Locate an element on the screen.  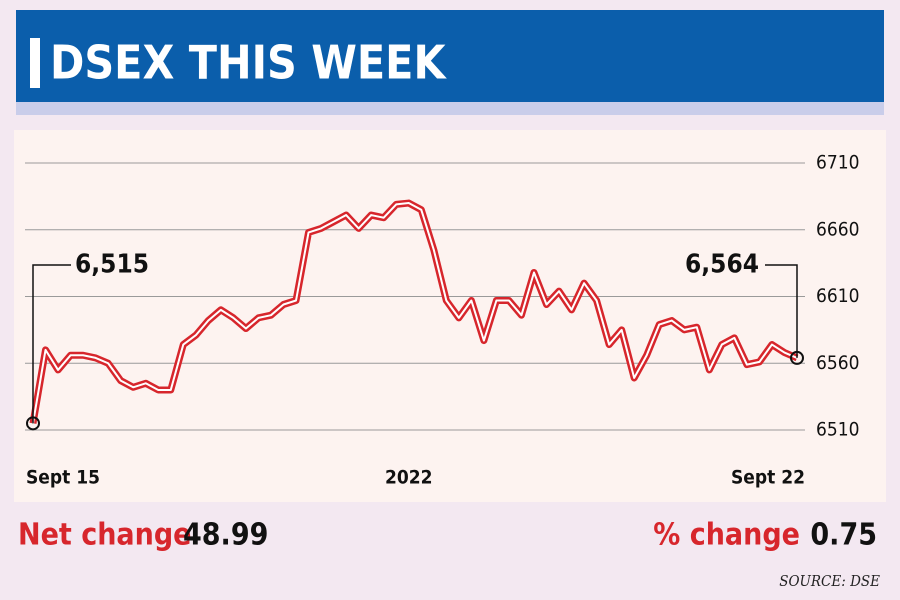
net-change-label: Net change is located at coordinates (104, 535).